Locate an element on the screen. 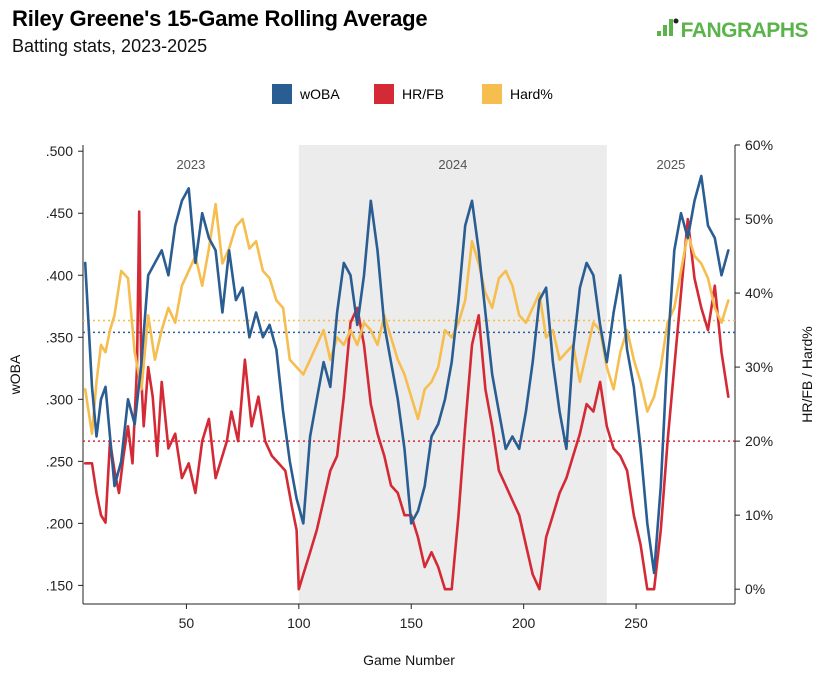 Image resolution: width=826 pixels, height=679 pixels. y-left-tick-label: .500 is located at coordinates (59, 151).